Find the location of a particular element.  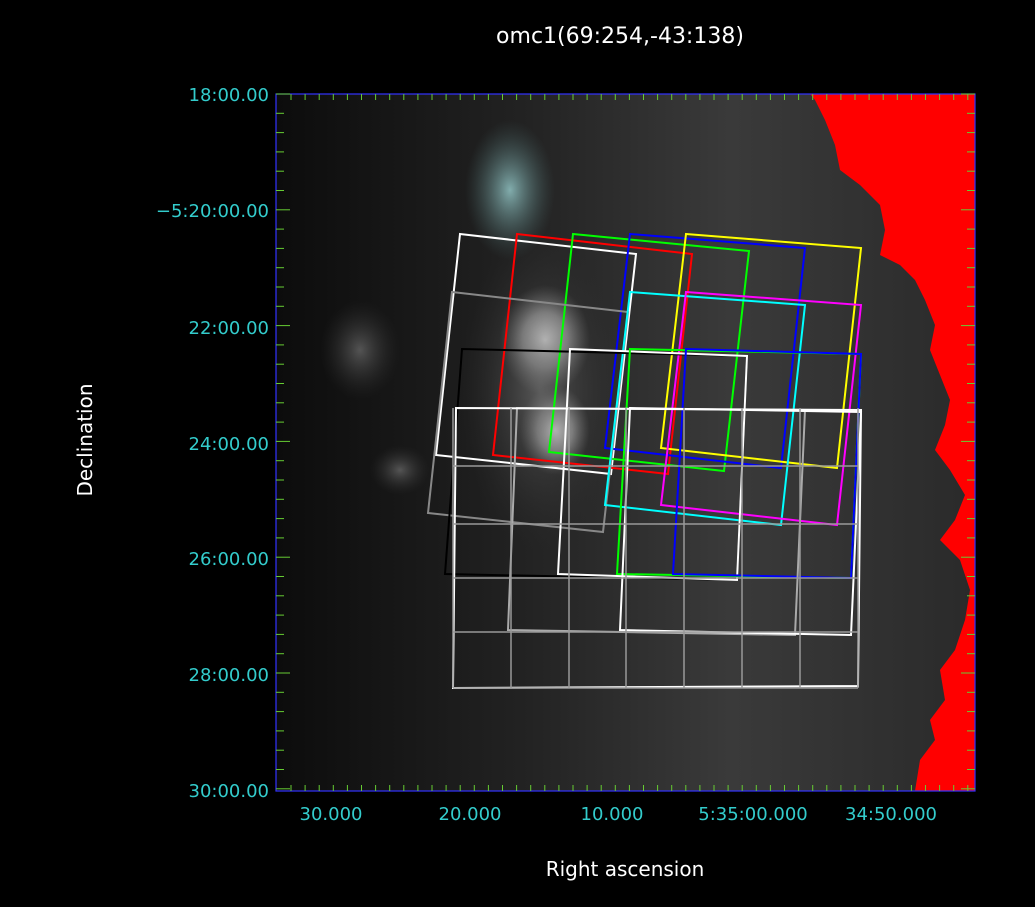

x-tick-label: 34:50.000 is located at coordinates (891, 814).